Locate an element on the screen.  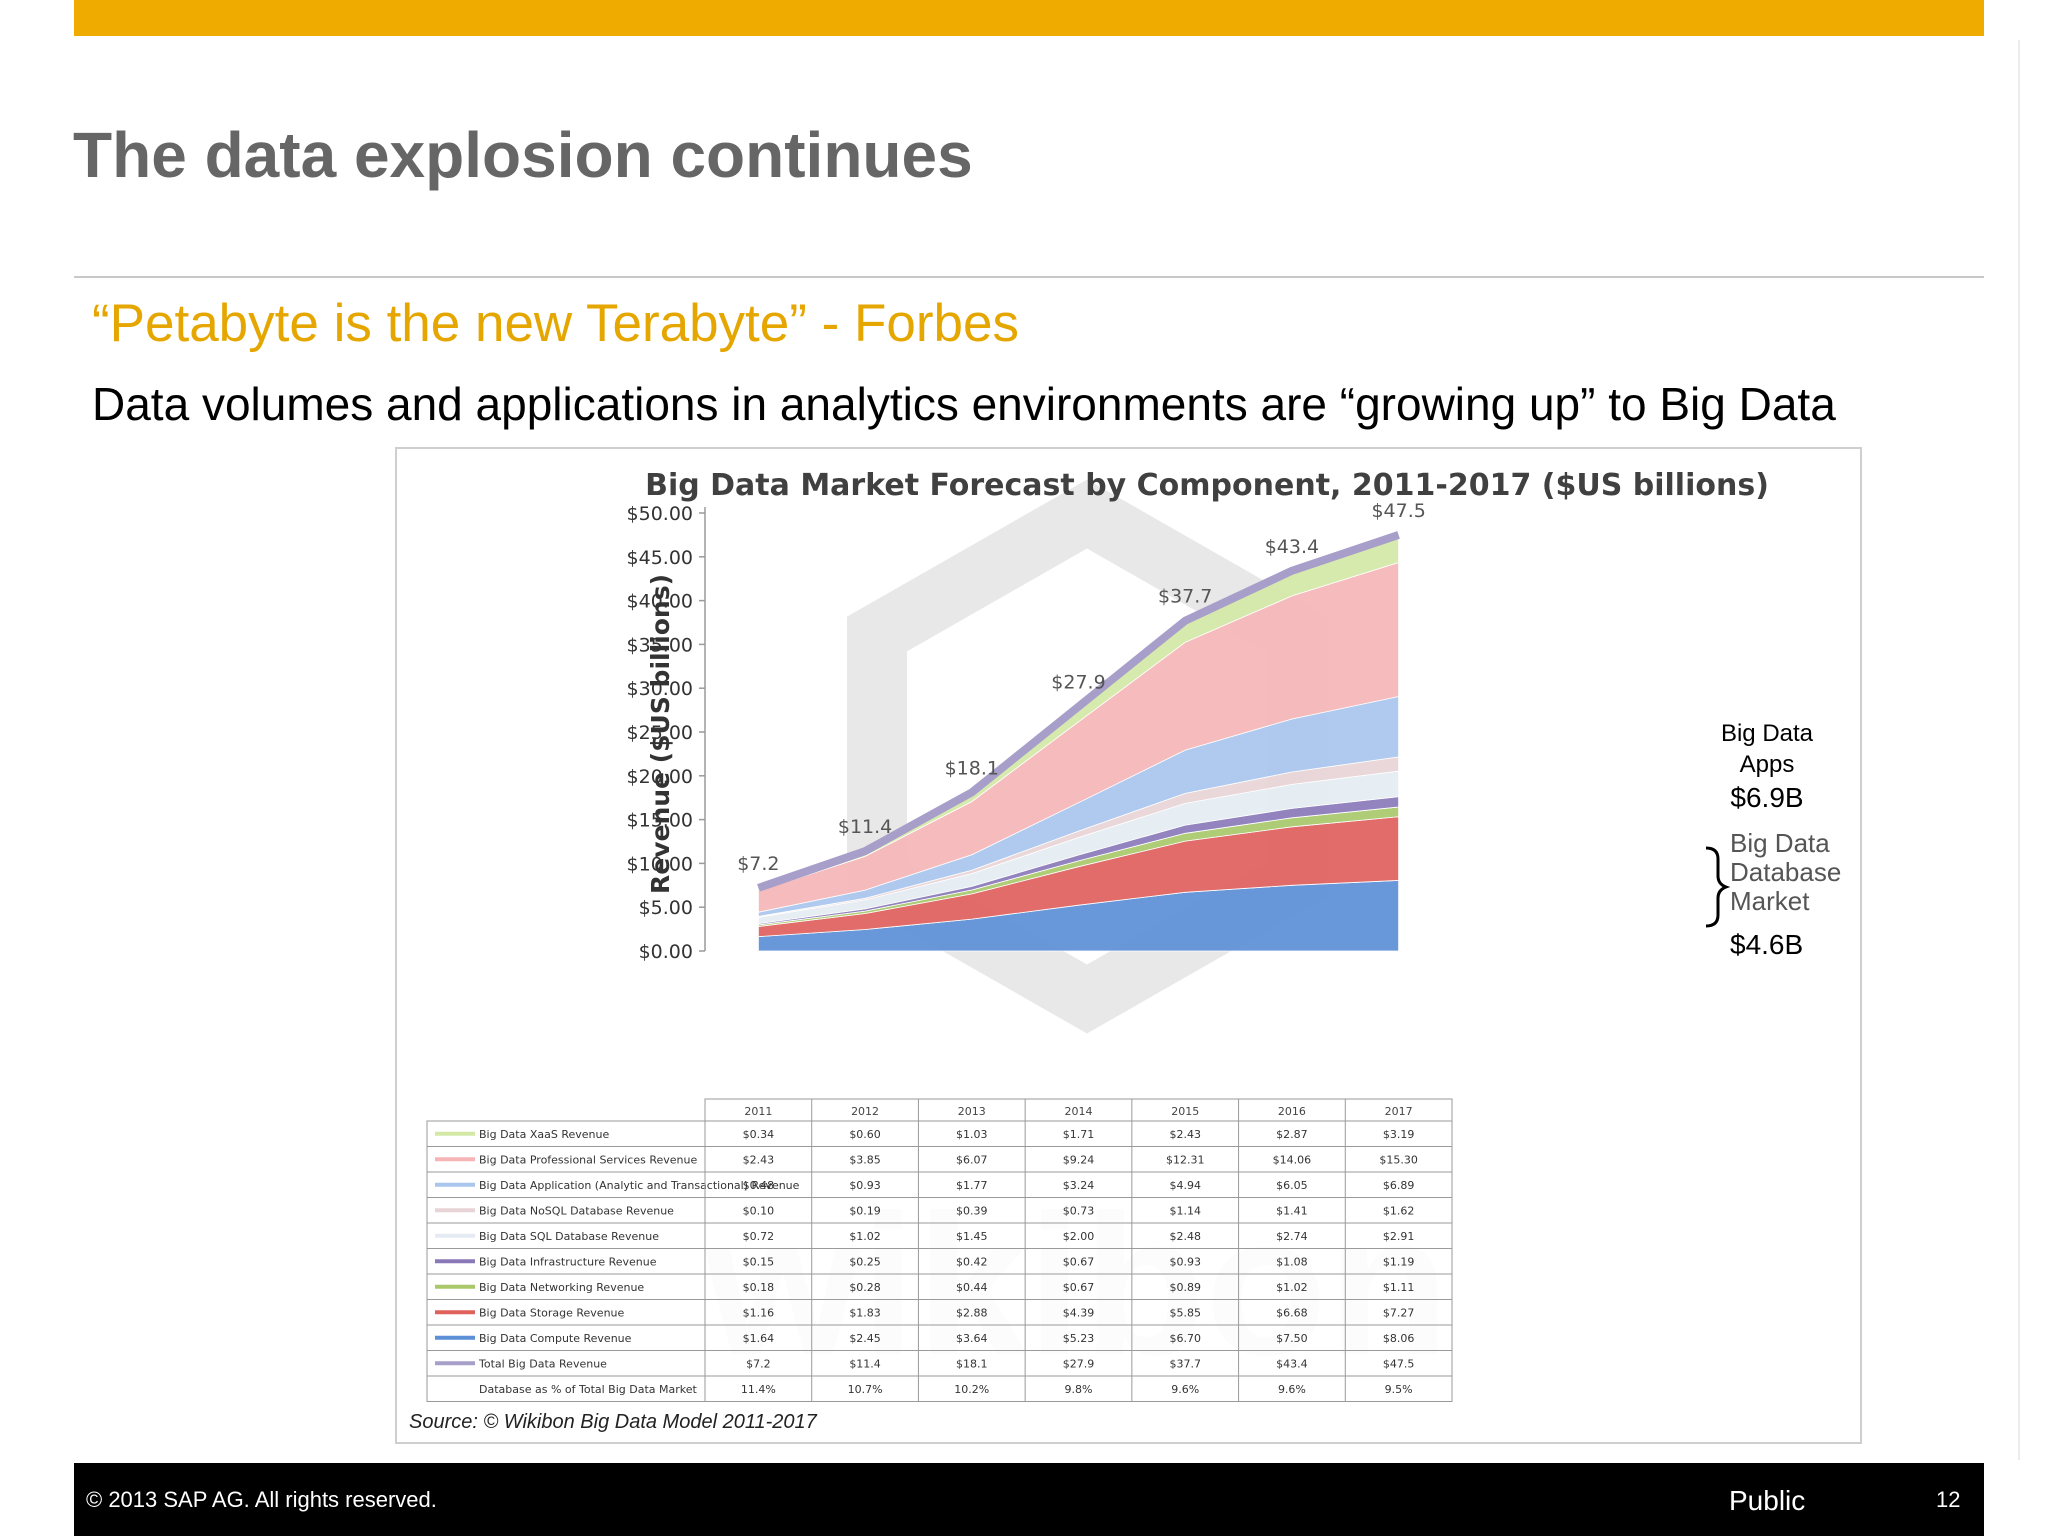
slide-title: The data explosion continues is located at coordinates (523, 155).